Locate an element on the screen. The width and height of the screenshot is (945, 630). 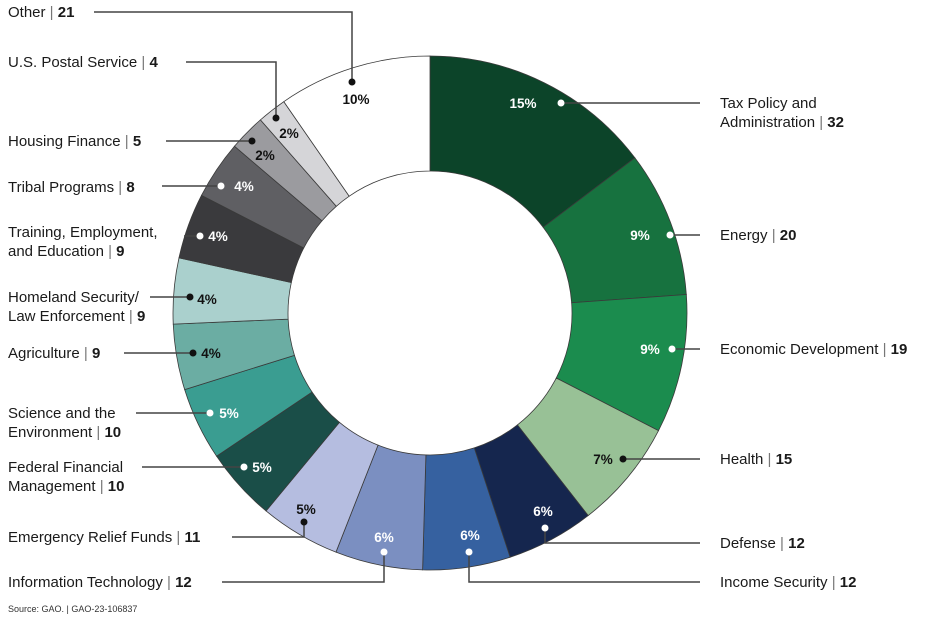
category-count: 19 is located at coordinates (899, 349).